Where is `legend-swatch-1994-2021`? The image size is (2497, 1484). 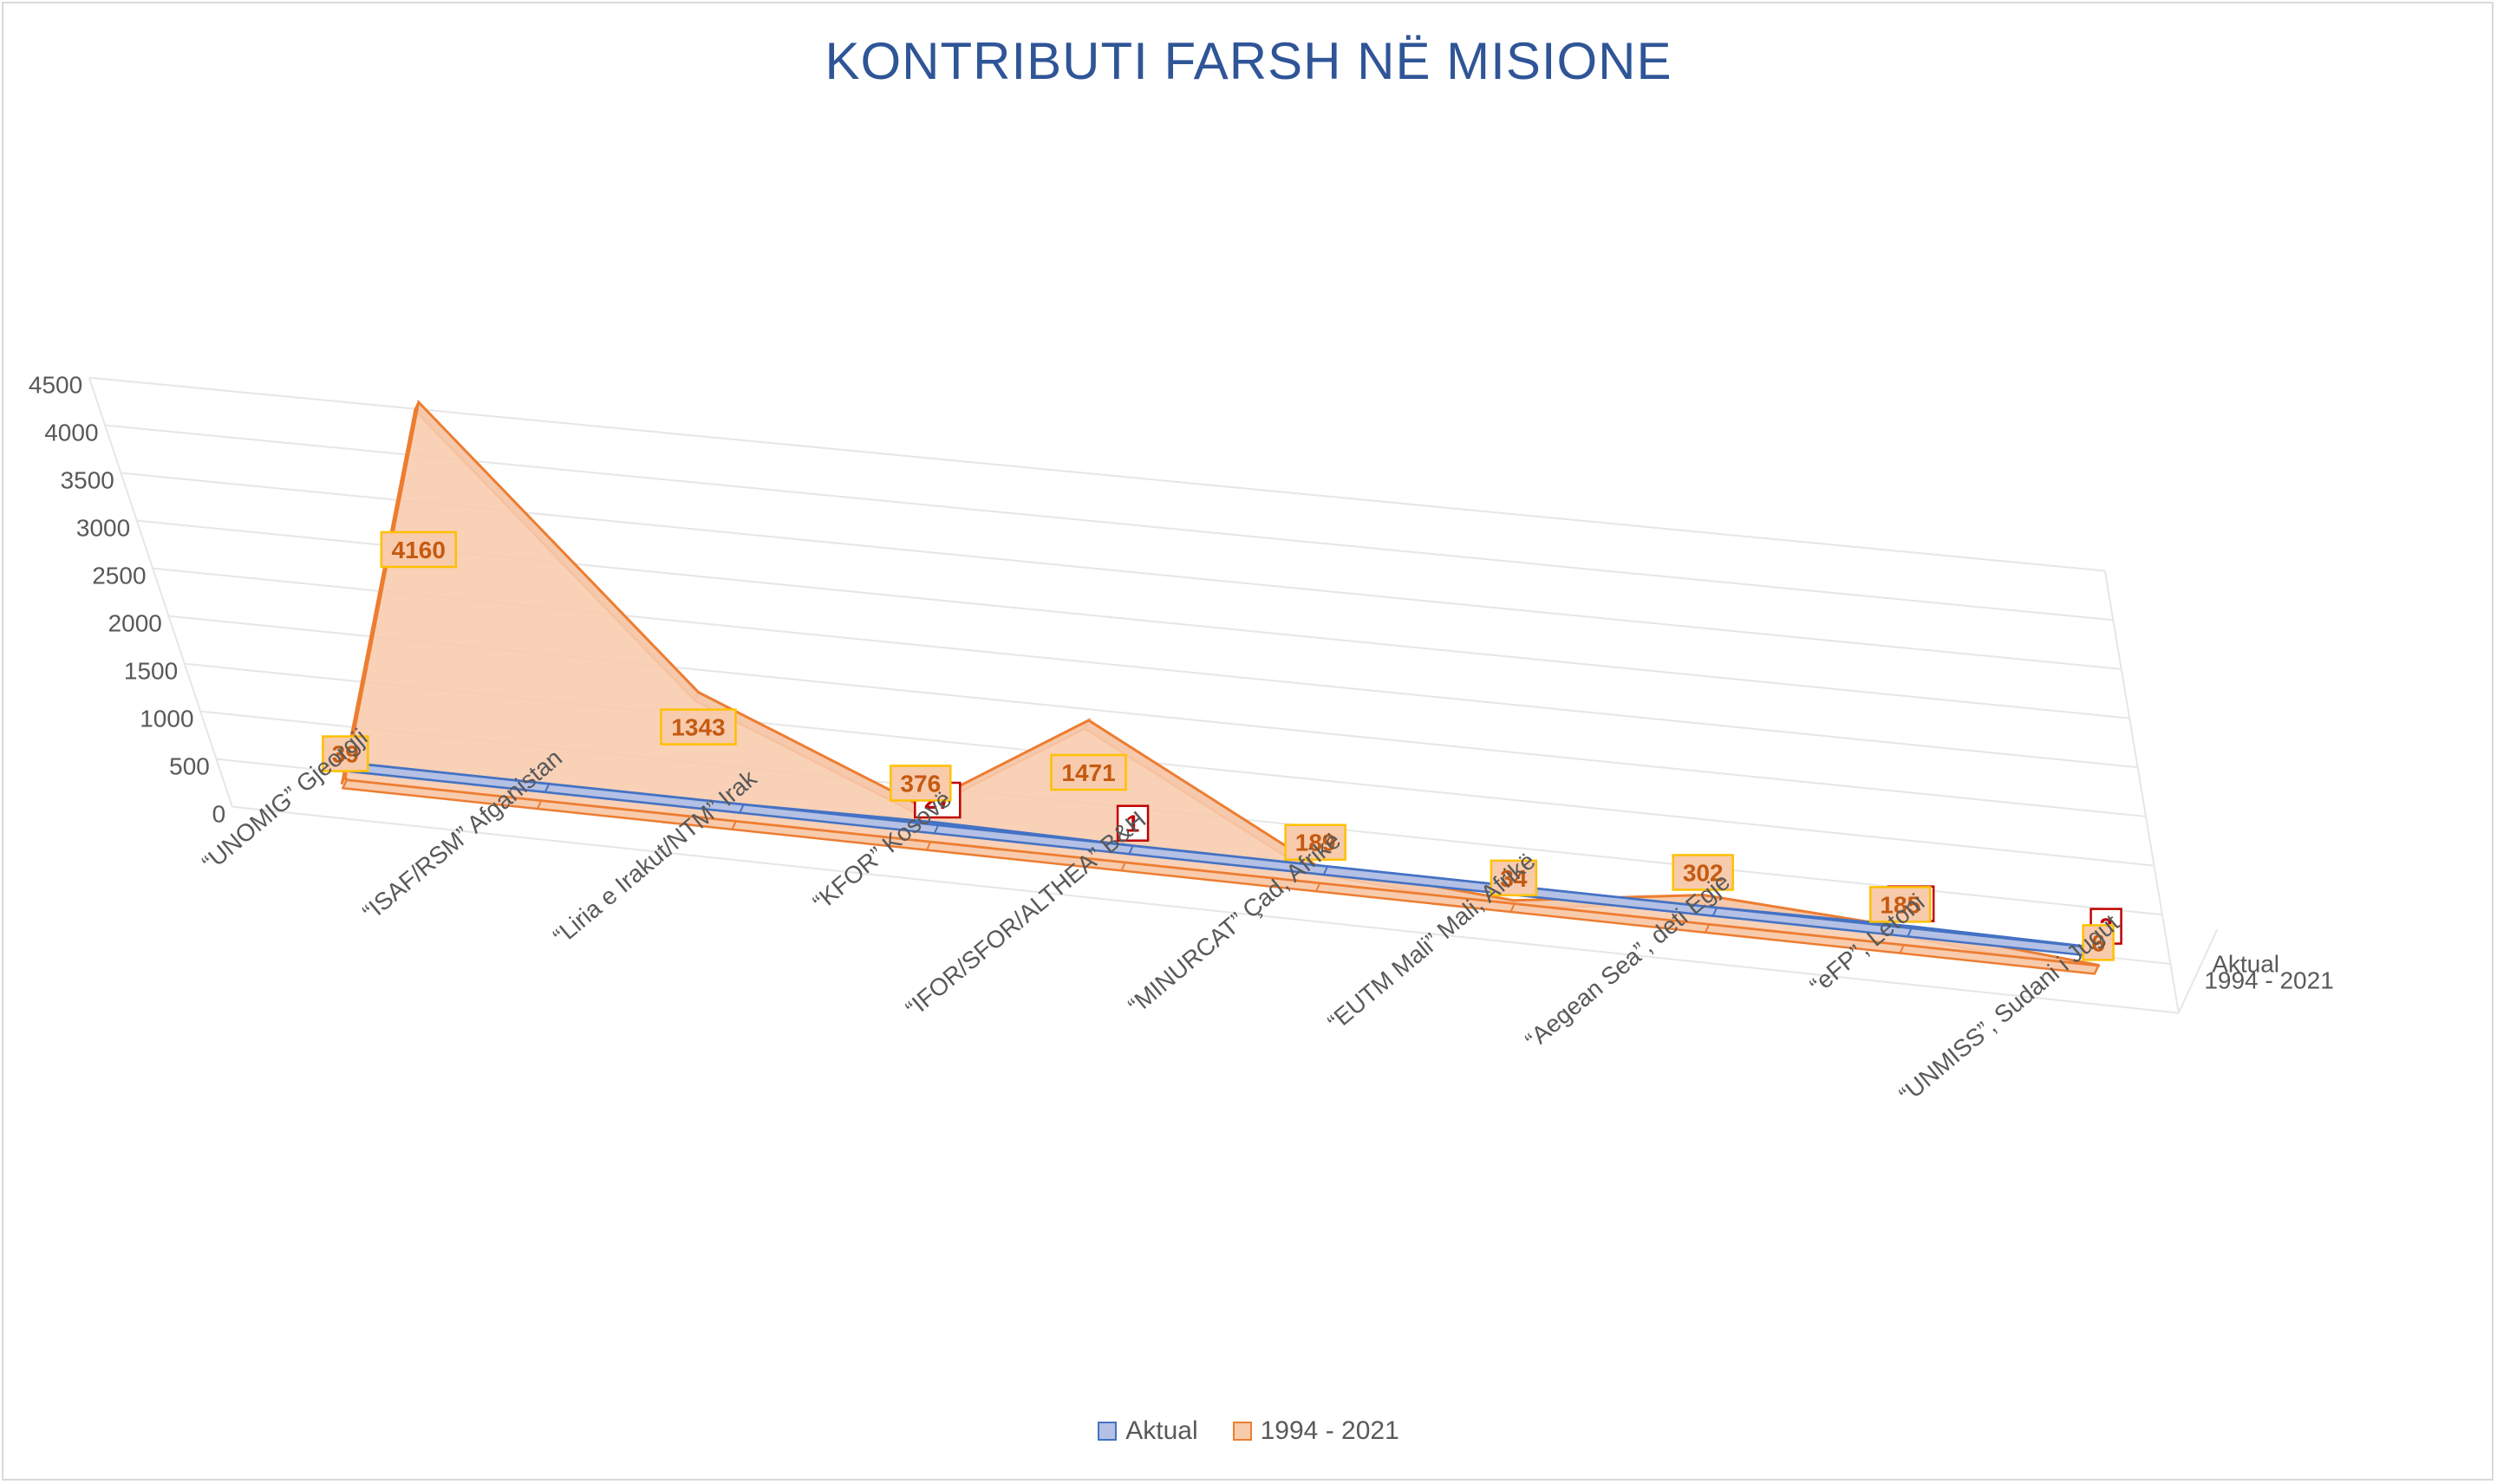 legend-swatch-1994-2021 is located at coordinates (1242, 1431).